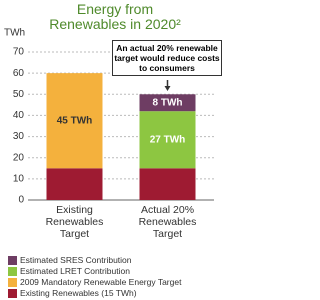 The height and width of the screenshot is (300, 320). What do you see at coordinates (167, 222) in the screenshot?
I see `x-tick-label: Actual 20% Renewables Target` at bounding box center [167, 222].